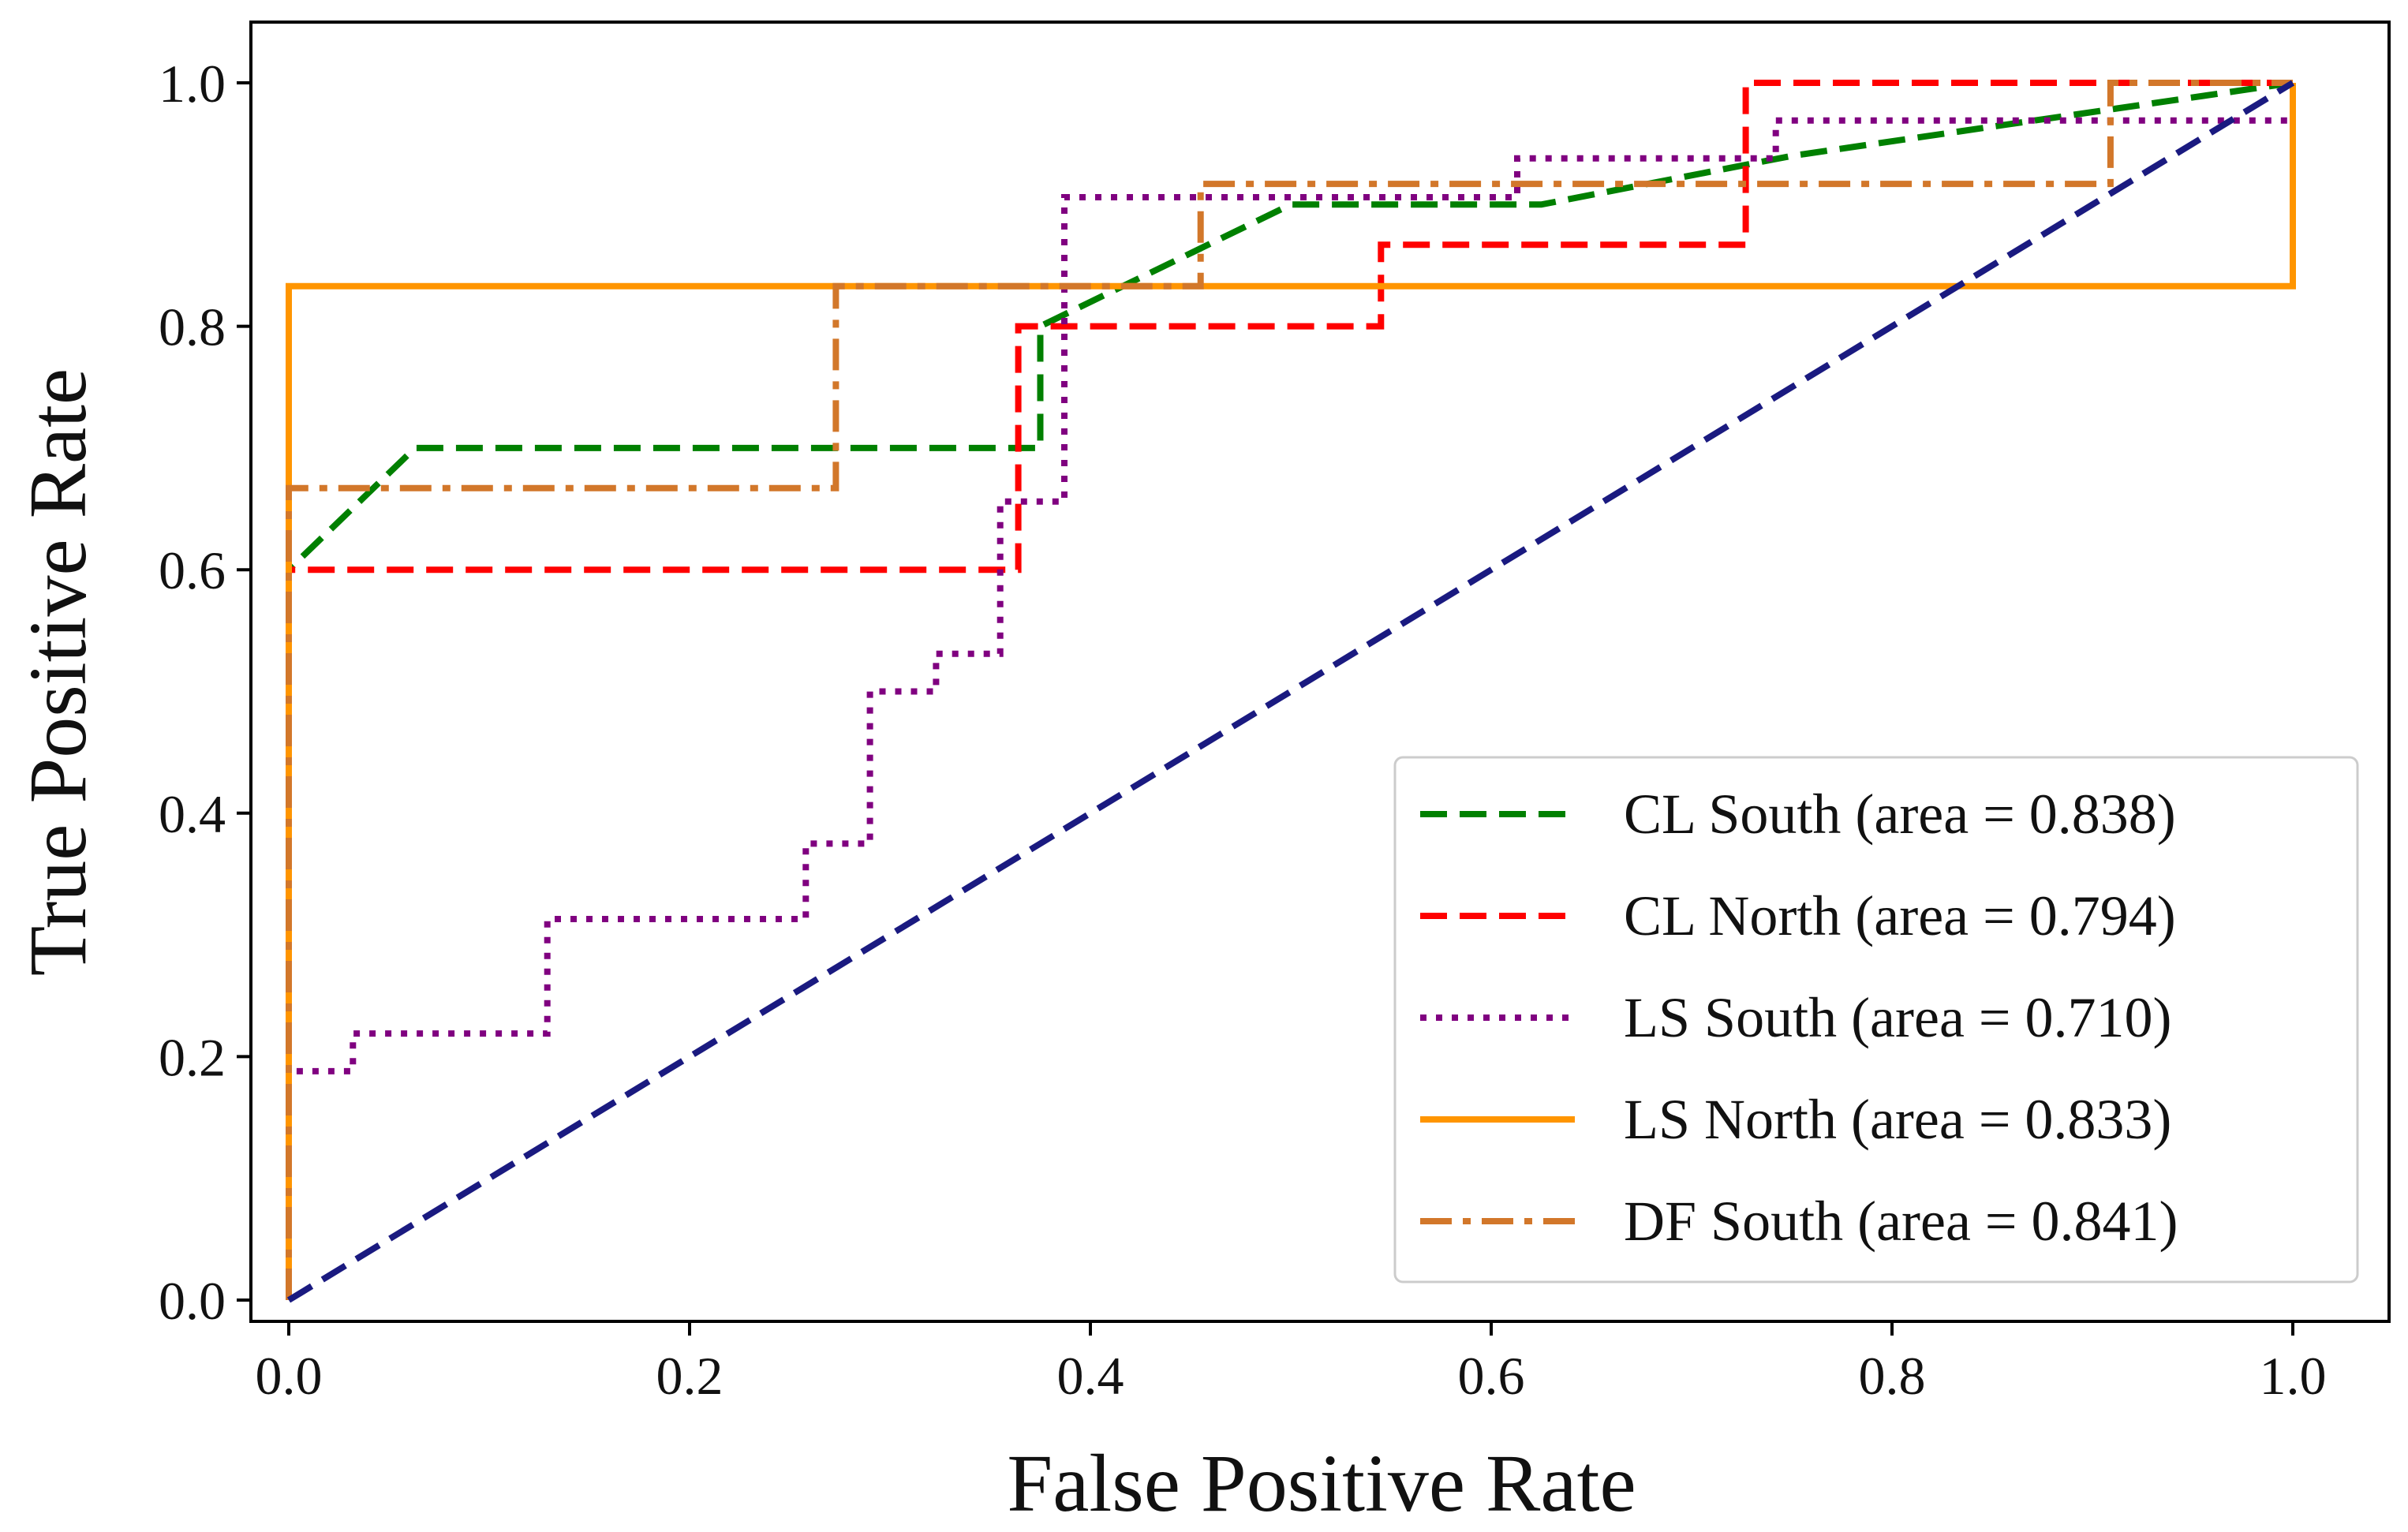  Describe the element at coordinates (192, 327) in the screenshot. I see `y-tick-label: 0.8` at that location.